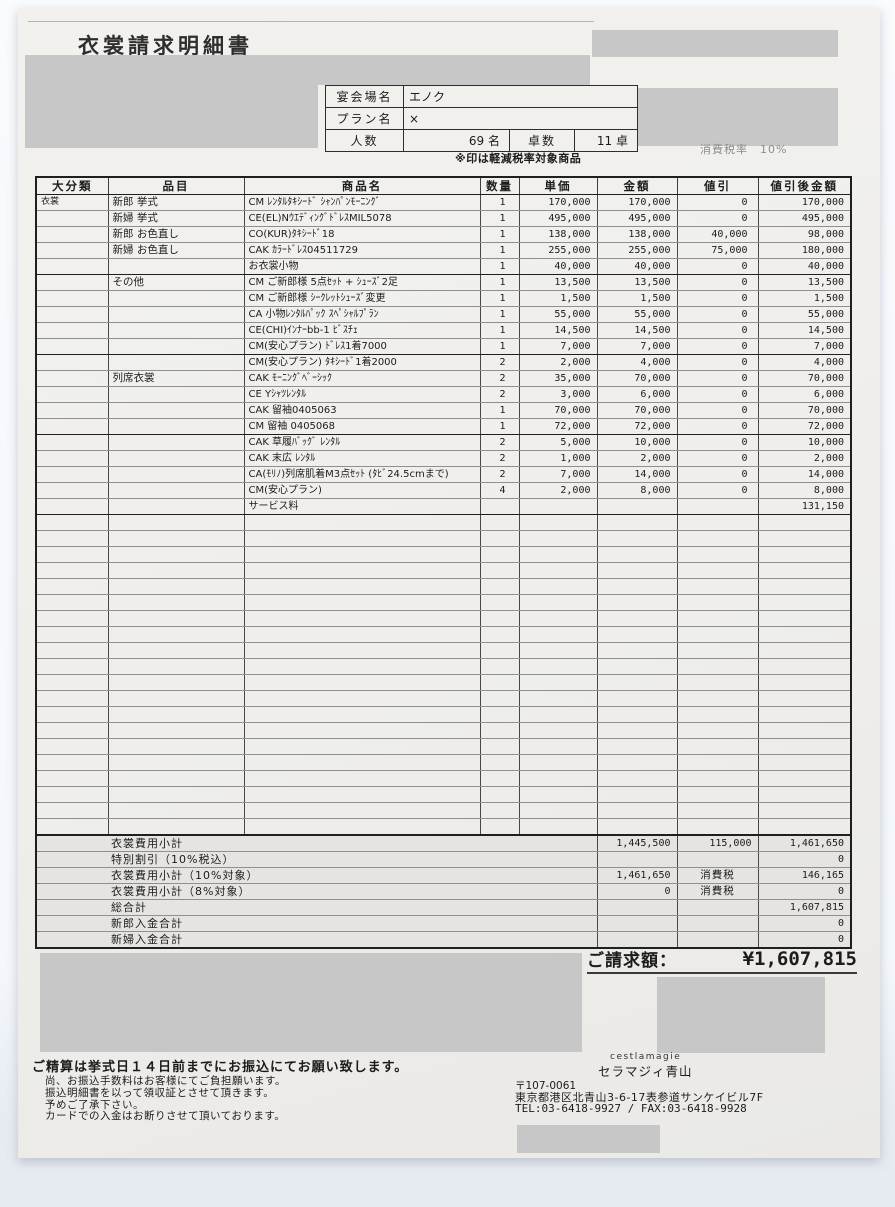 This screenshot has height=1207, width=895. I want to click on payment-instruction: ご精算は挙式日１４日前までにお振込にてお願い致します。, so click(220, 1067).